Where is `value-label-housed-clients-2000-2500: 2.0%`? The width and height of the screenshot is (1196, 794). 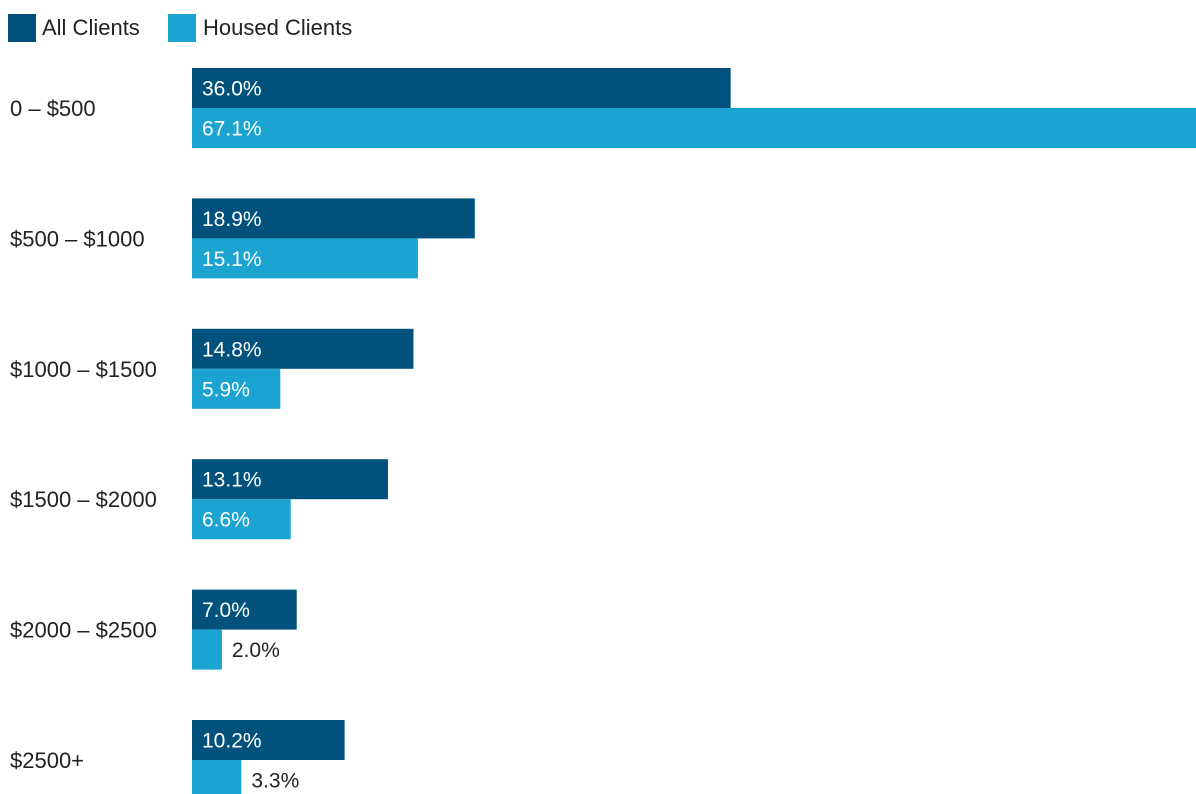
value-label-housed-clients-2000-2500: 2.0% is located at coordinates (256, 650).